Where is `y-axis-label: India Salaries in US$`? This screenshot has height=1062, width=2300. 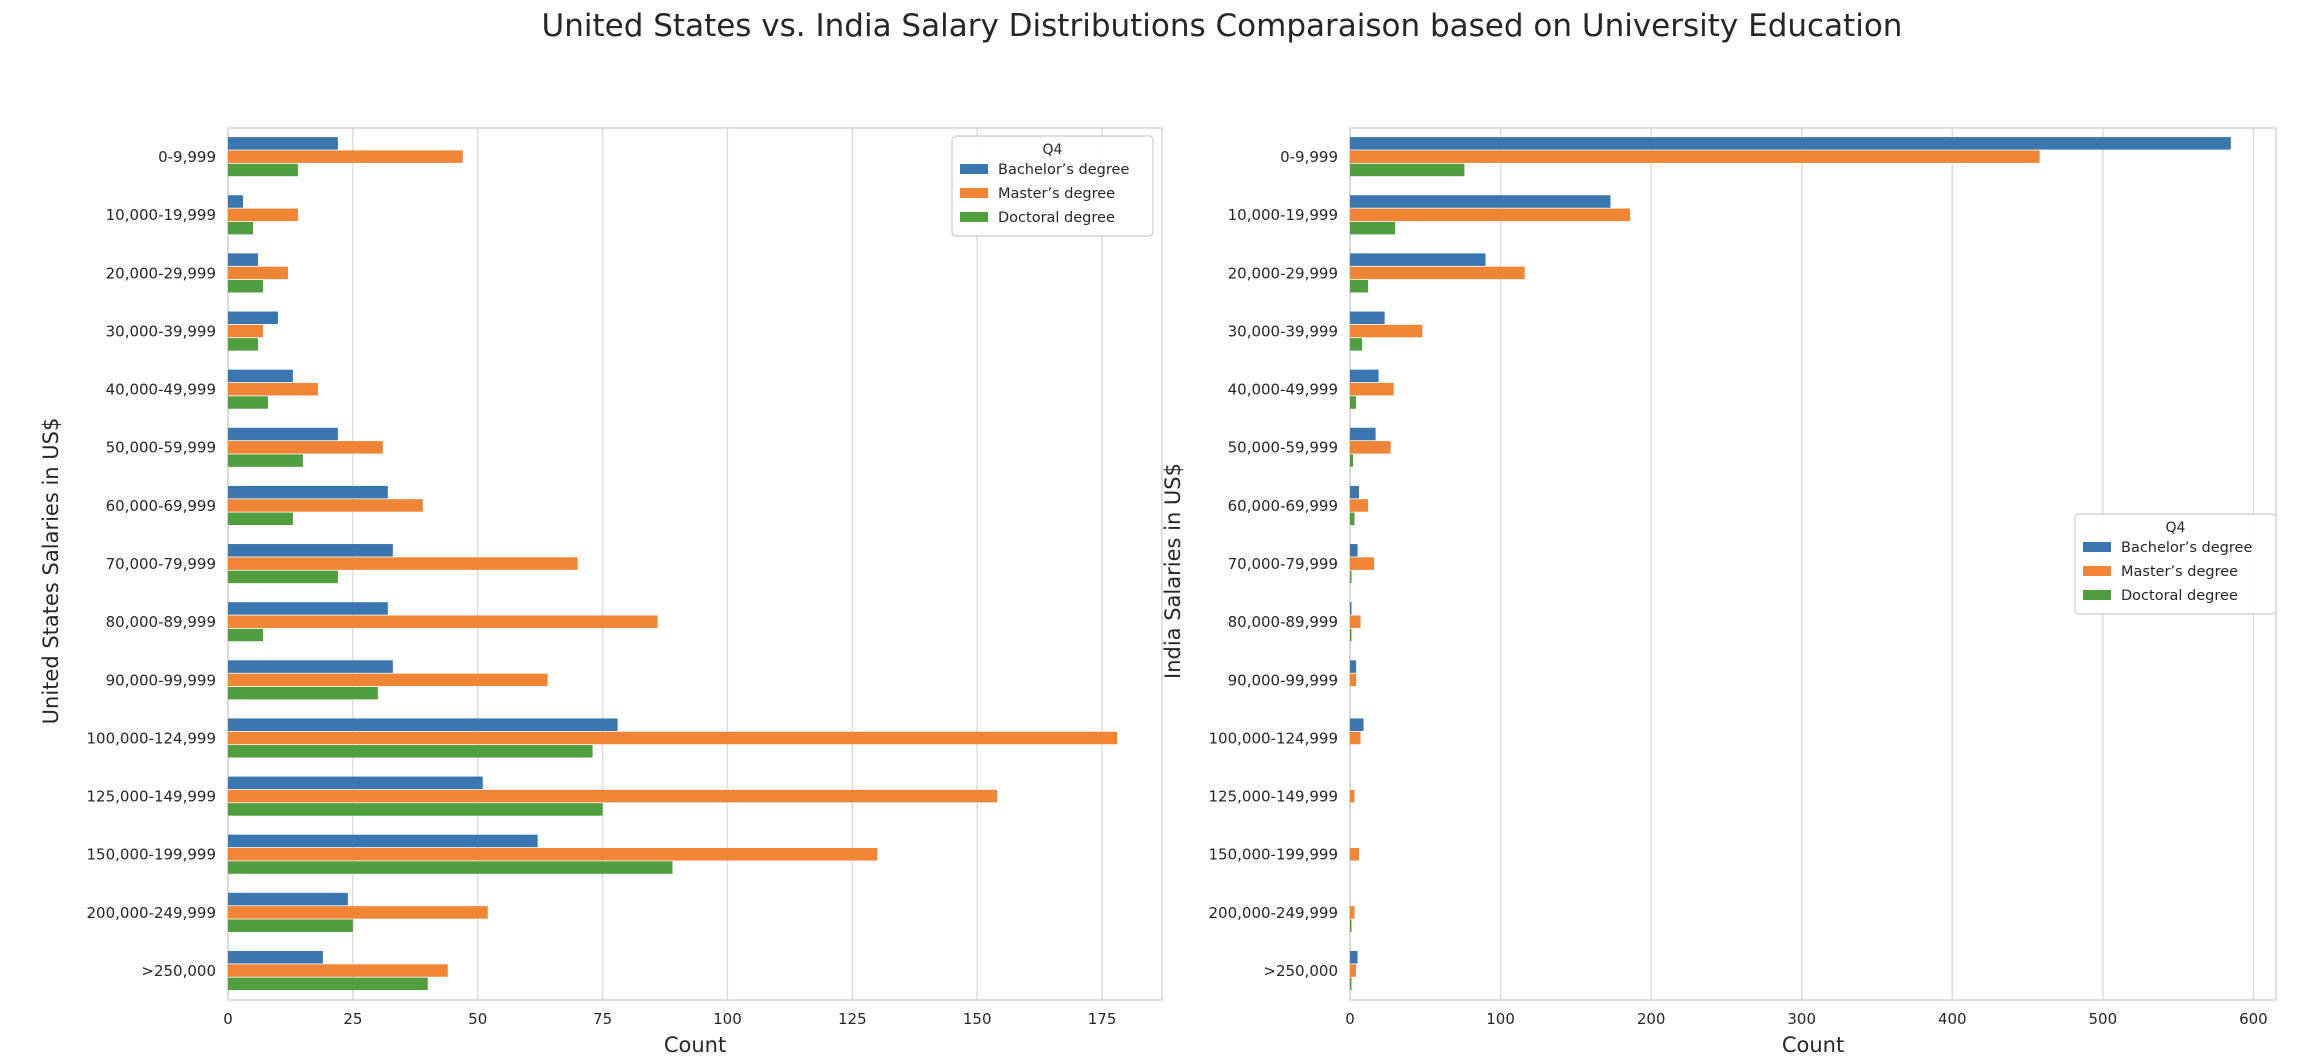 y-axis-label: India Salaries in US$ is located at coordinates (1173, 571).